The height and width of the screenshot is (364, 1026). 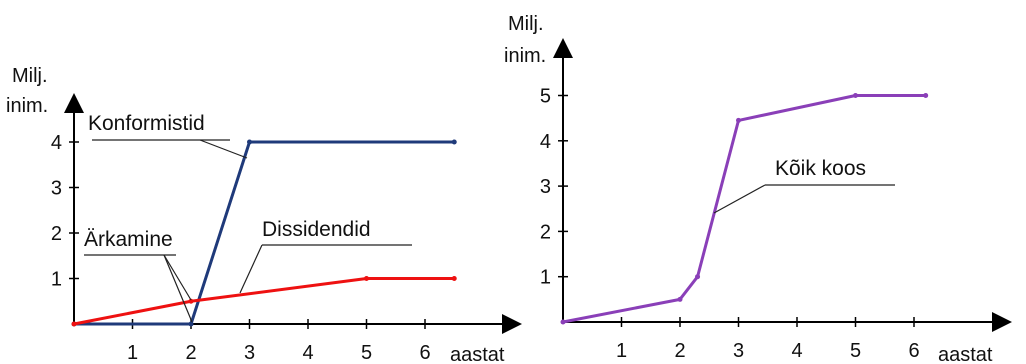 I want to click on arkamine-pointer-b, so click(x=178, y=288).